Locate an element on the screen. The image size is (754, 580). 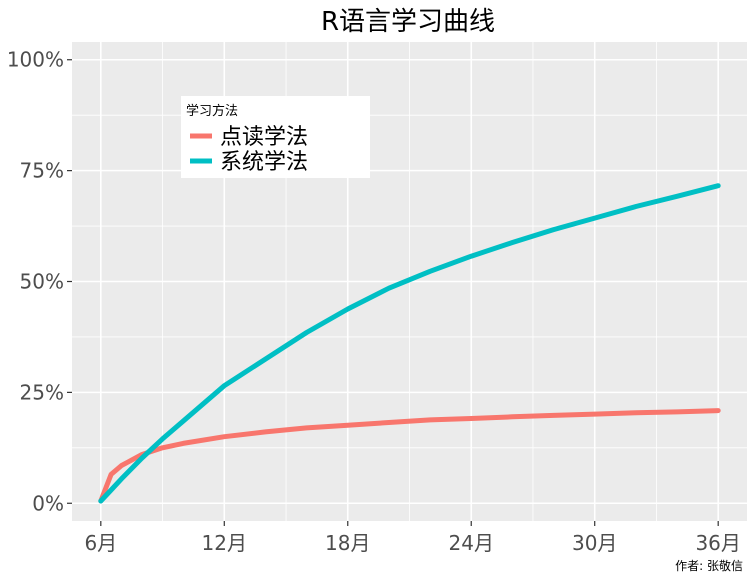
y-tick-label: 25% is located at coordinates (42, 392).